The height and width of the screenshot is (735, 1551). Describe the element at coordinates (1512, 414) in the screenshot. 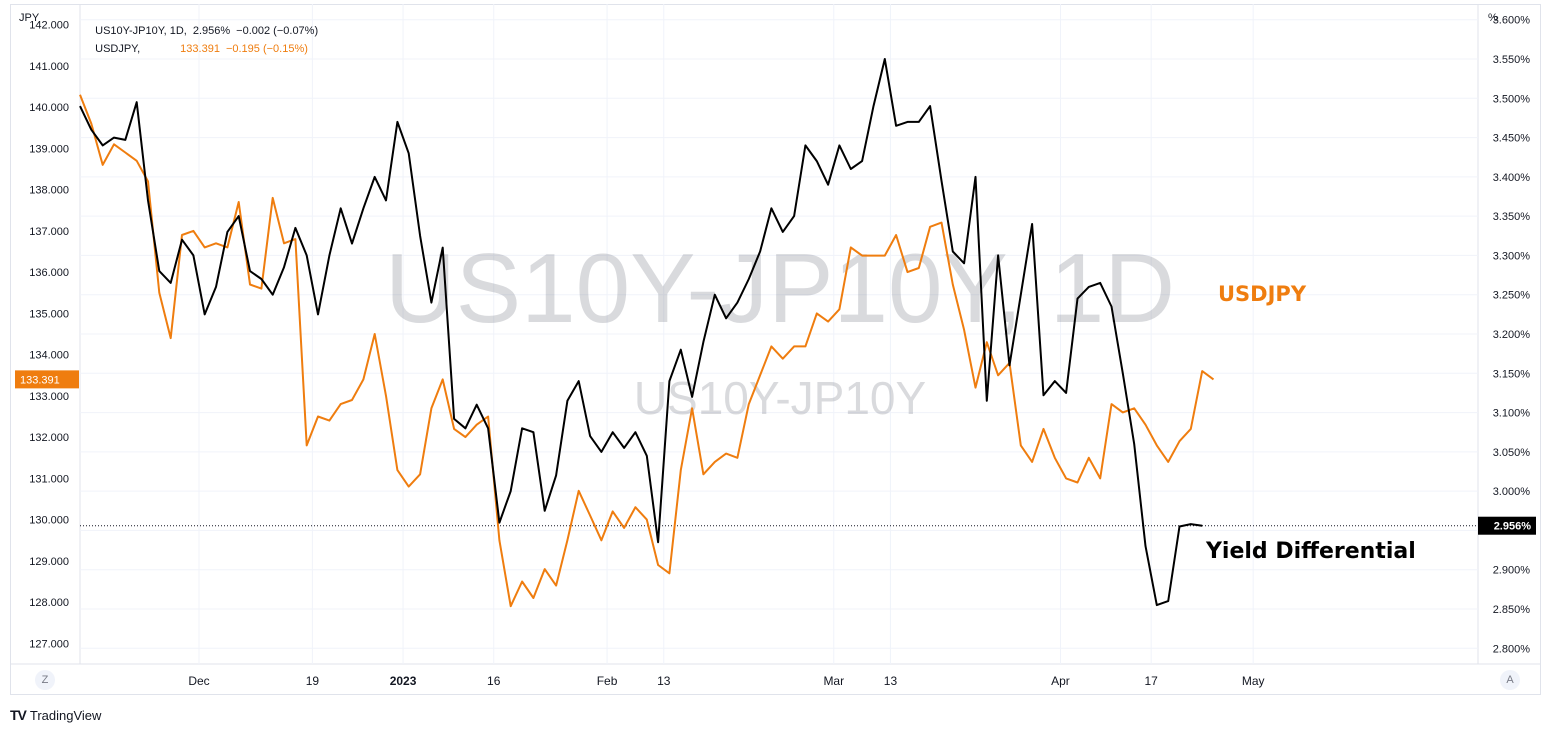

I see `right-tick-label: 3.100%` at that location.